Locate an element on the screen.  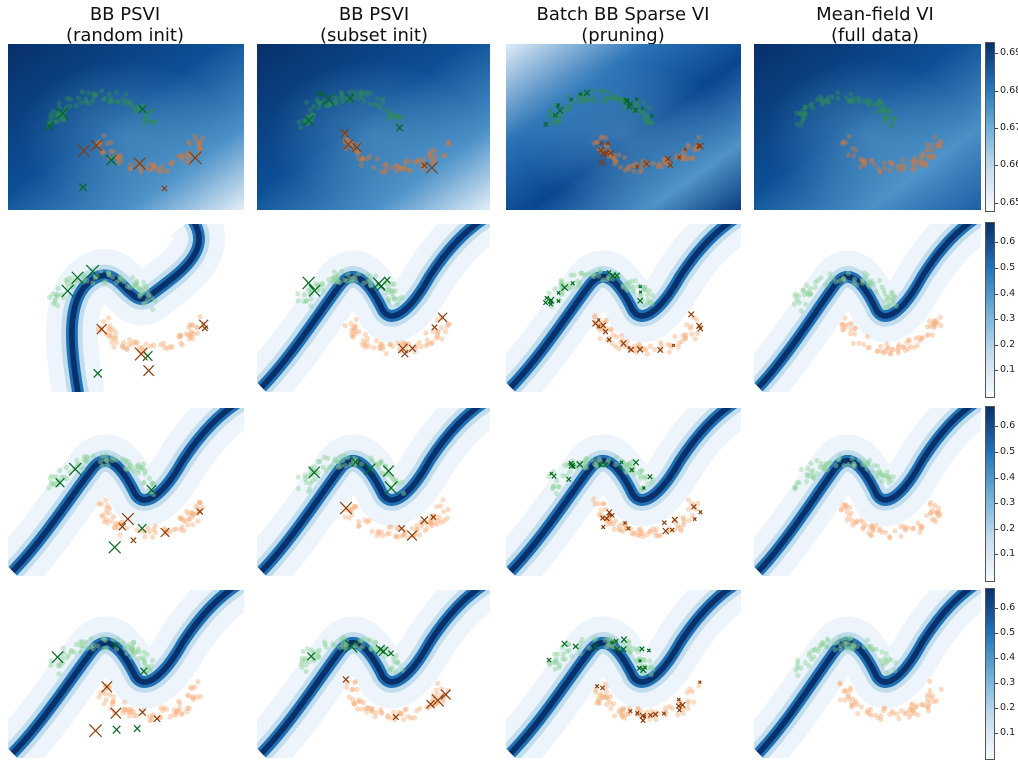
colorbar-2-tick: 0.4 is located at coordinates (1005, 293).